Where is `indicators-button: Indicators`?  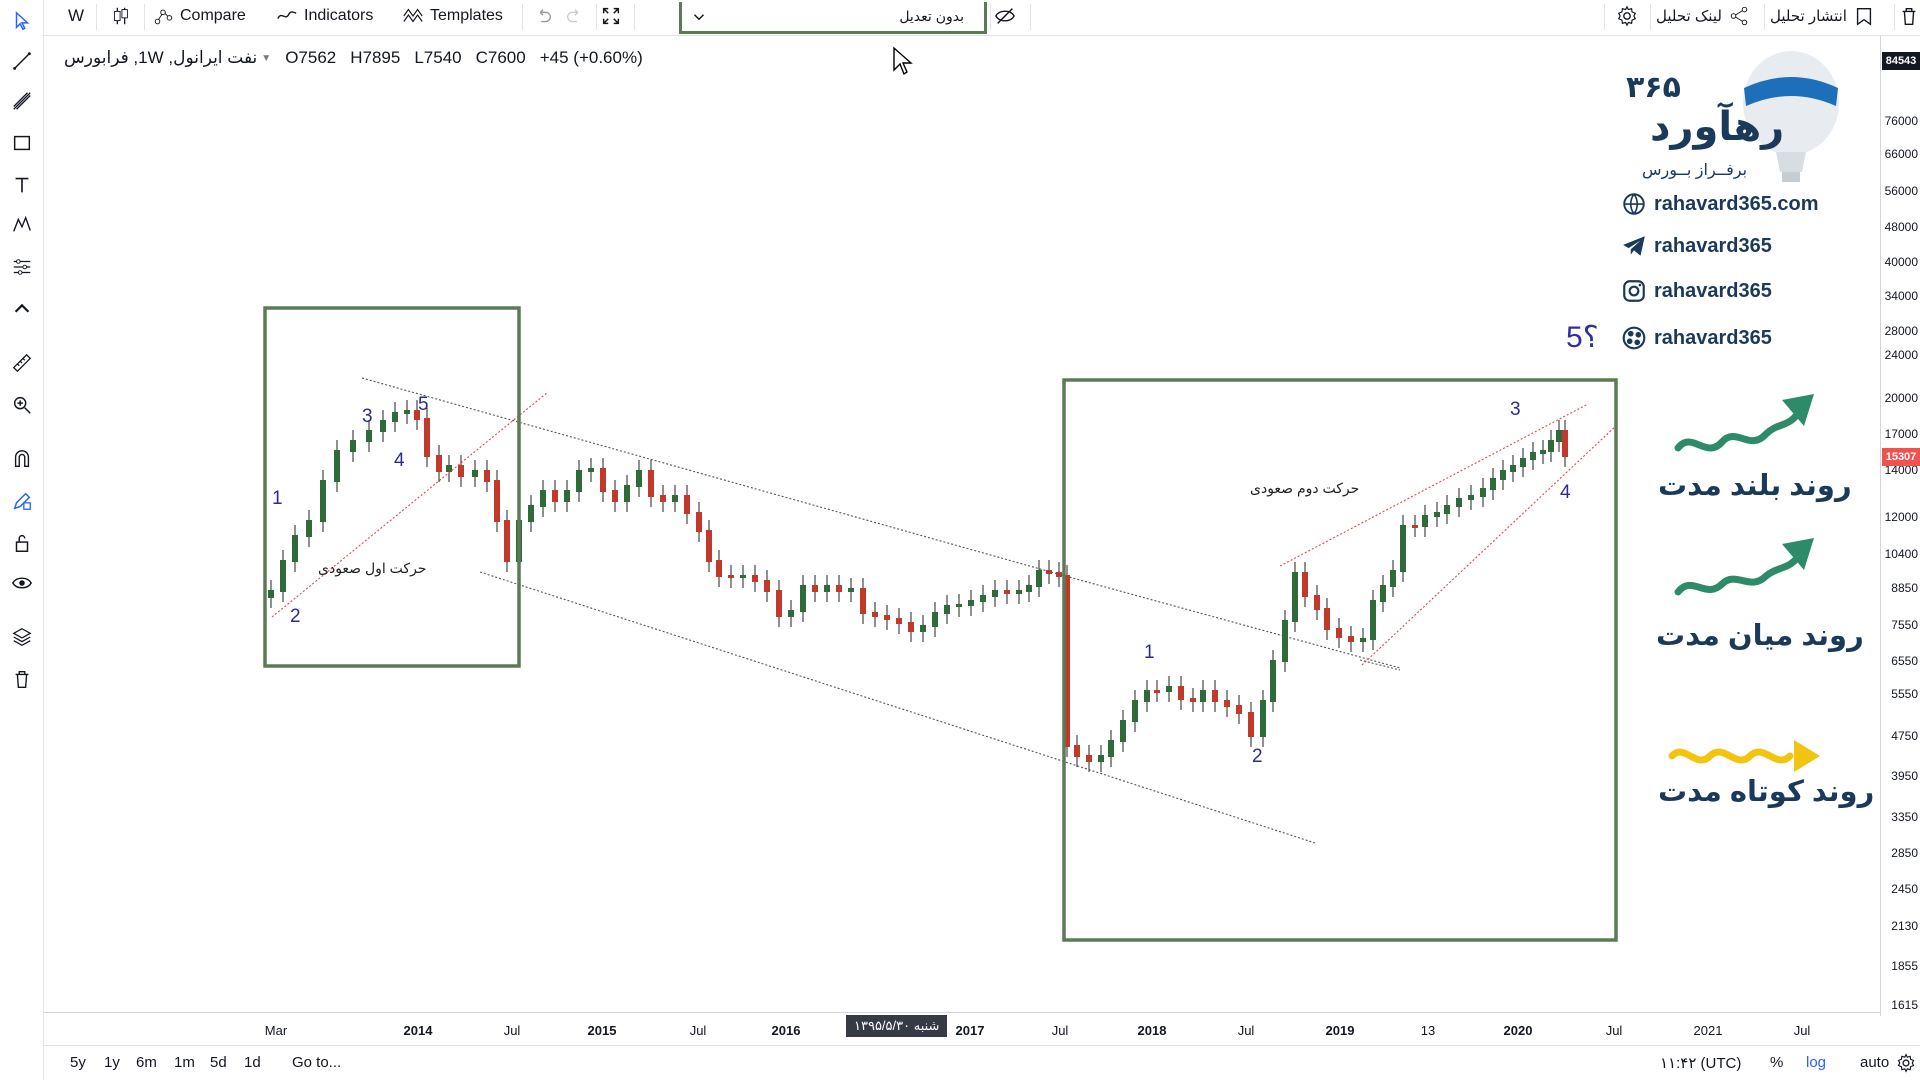 indicators-button: Indicators is located at coordinates (324, 16).